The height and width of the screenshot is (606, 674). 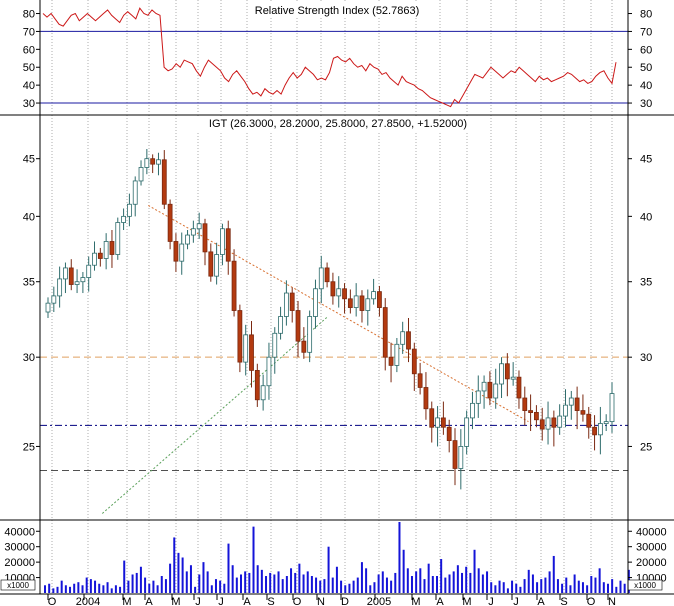 What do you see at coordinates (18, 585) in the screenshot?
I see `volume-unit-label: x1000` at bounding box center [18, 585].